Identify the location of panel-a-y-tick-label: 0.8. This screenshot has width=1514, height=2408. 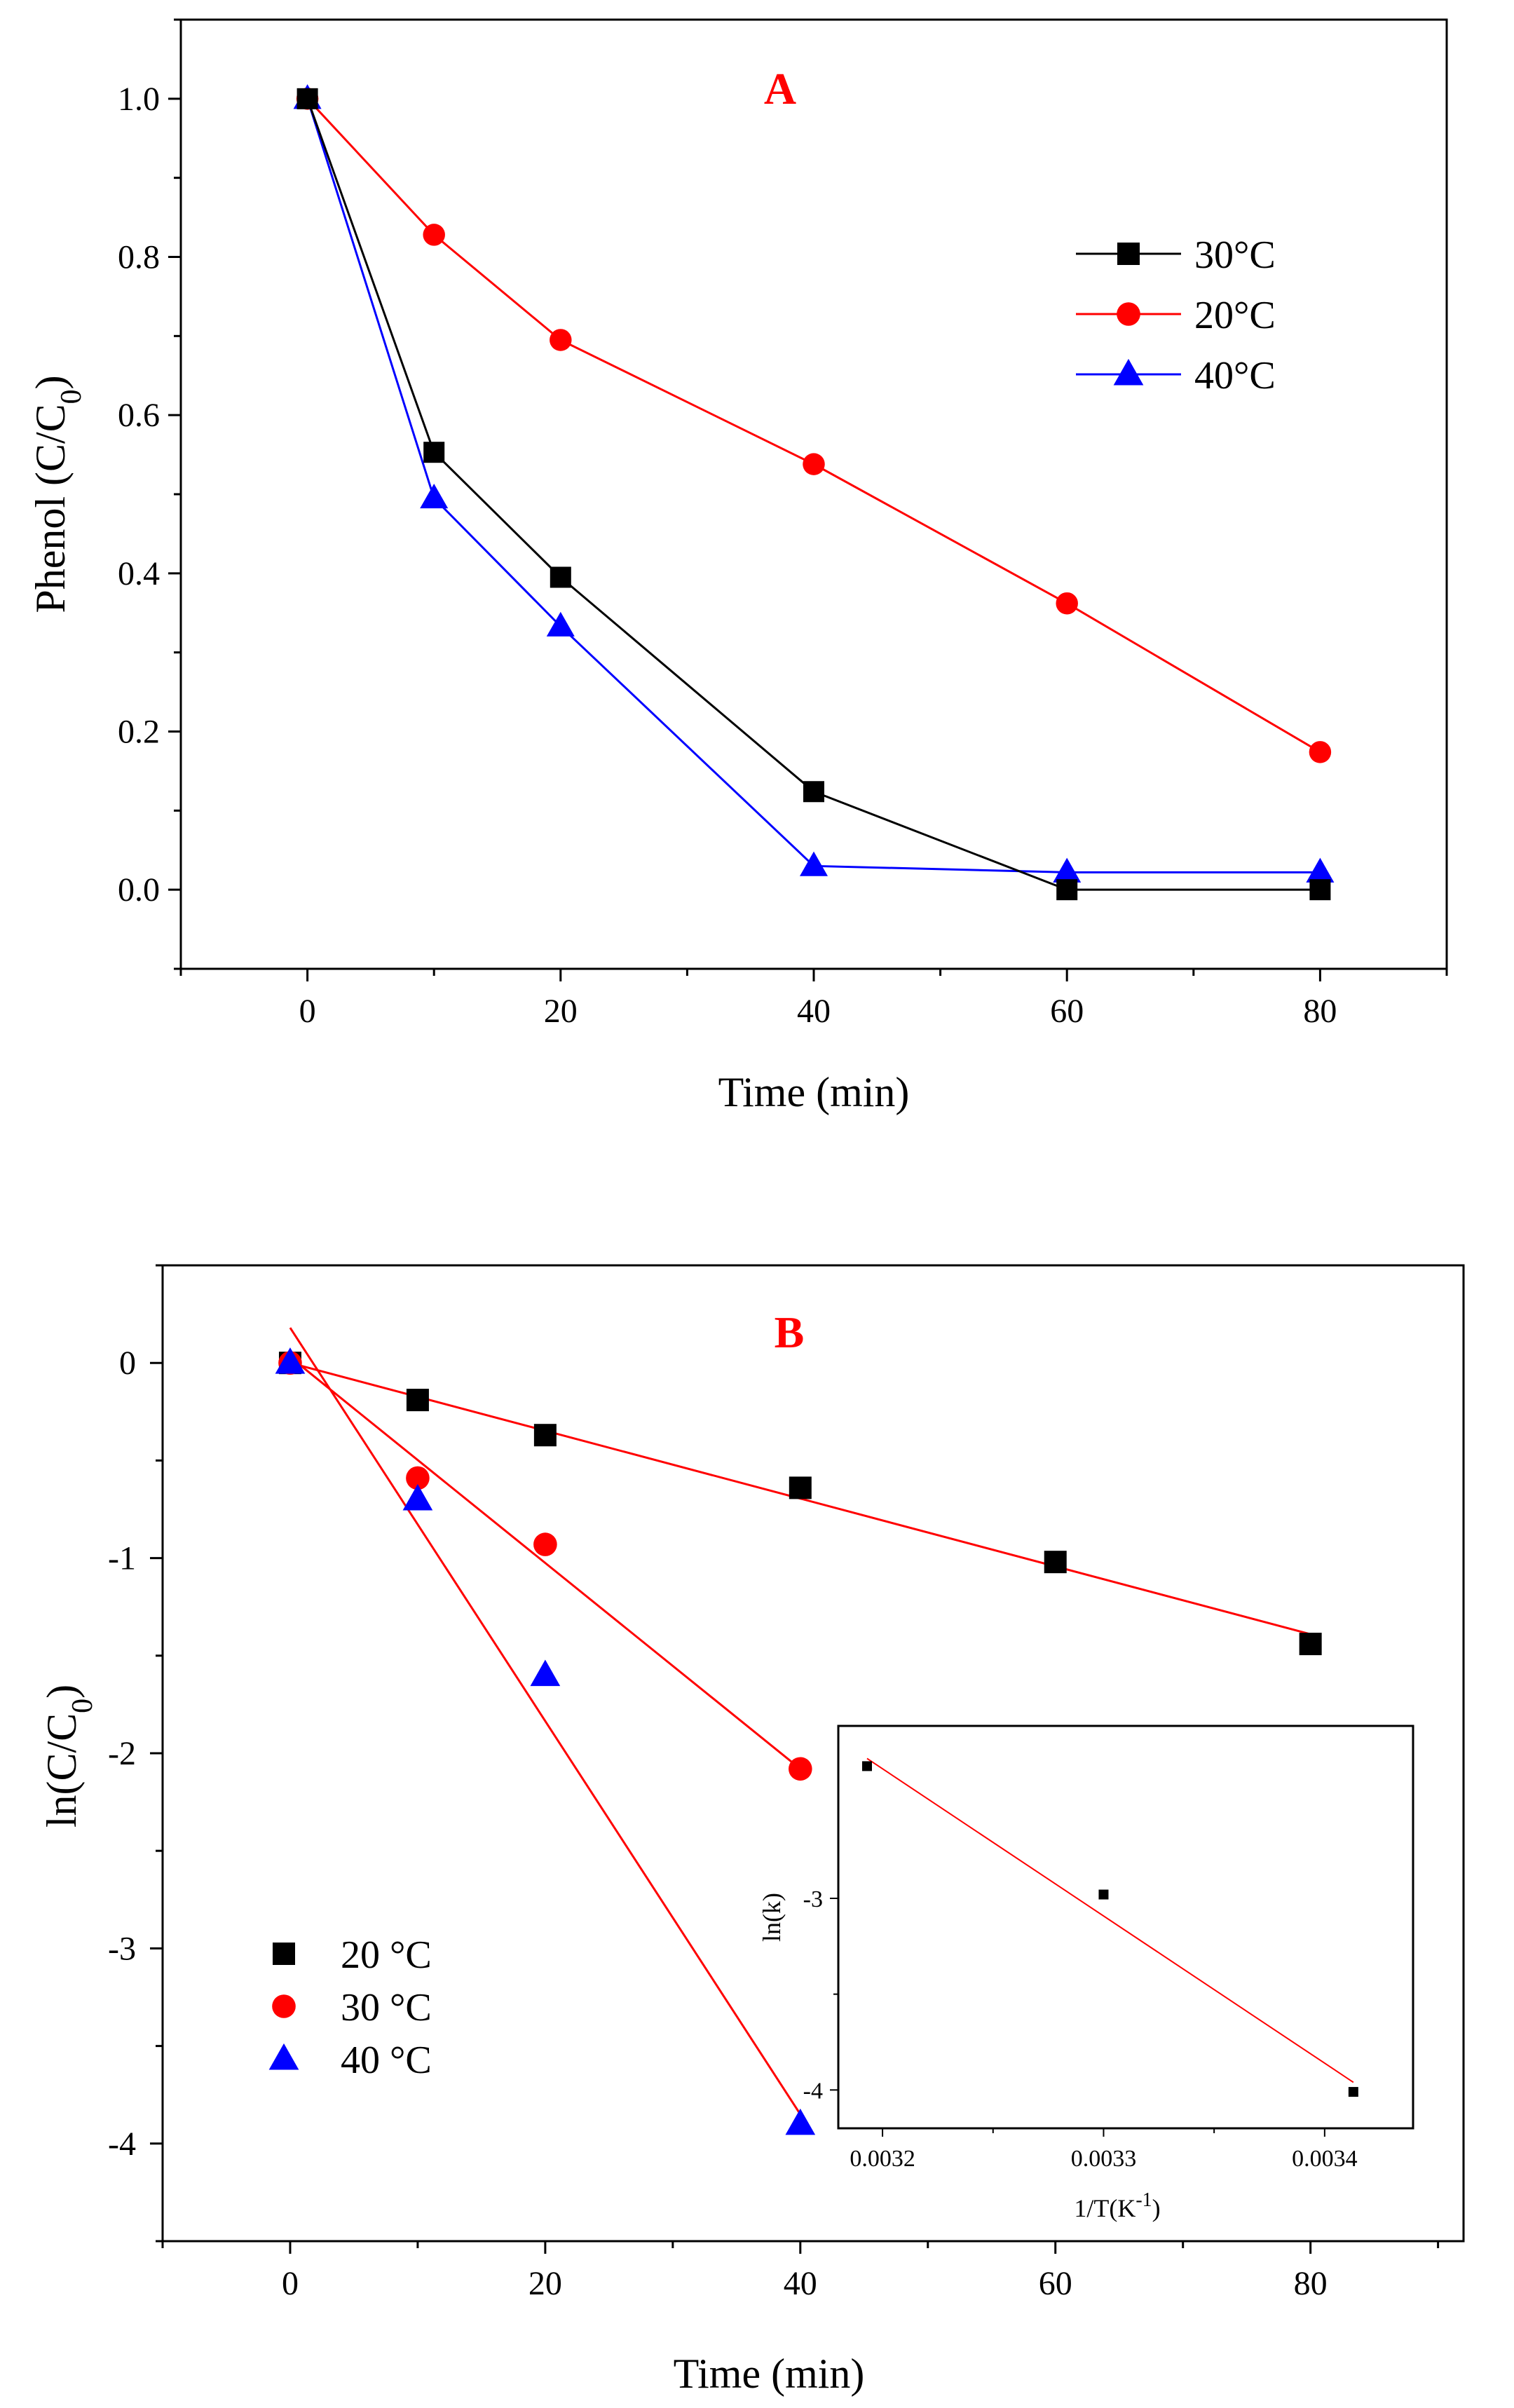
(139, 257).